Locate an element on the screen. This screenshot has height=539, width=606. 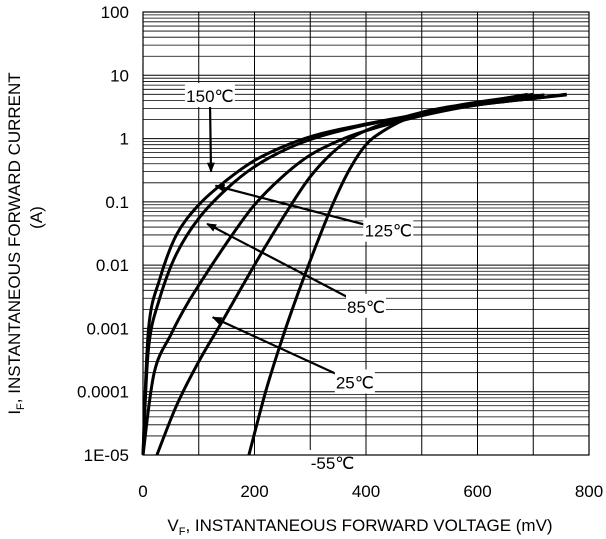
y-axis-label-main: I is located at coordinates (14, 412).